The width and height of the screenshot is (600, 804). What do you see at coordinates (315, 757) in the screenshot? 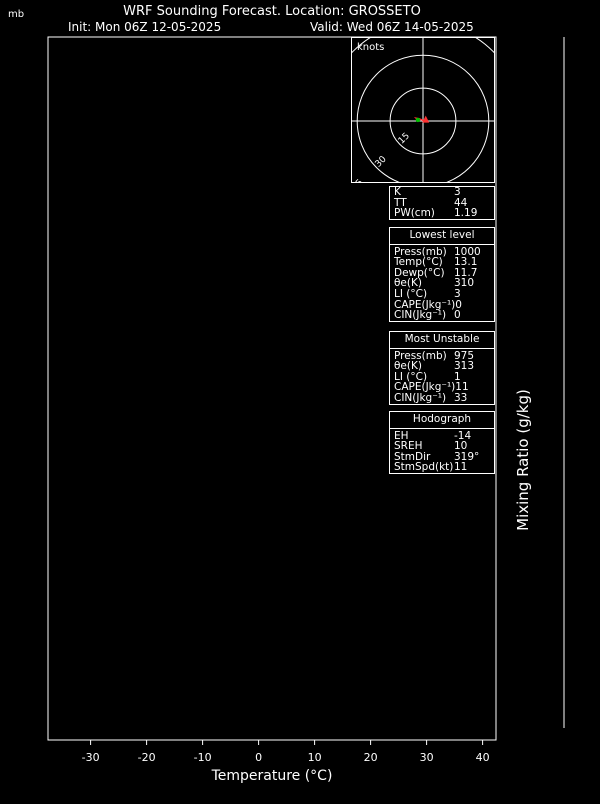
I see `x-tick-label: 10` at bounding box center [315, 757].